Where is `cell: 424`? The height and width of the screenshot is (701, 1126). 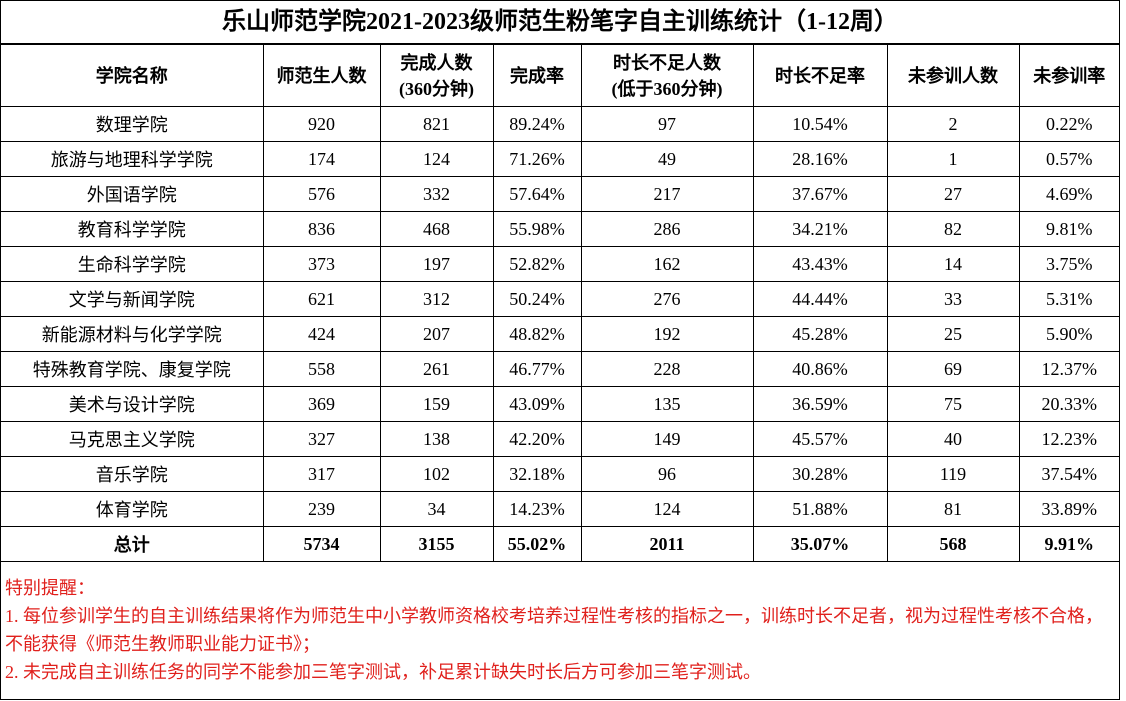 cell: 424 is located at coordinates (321, 334).